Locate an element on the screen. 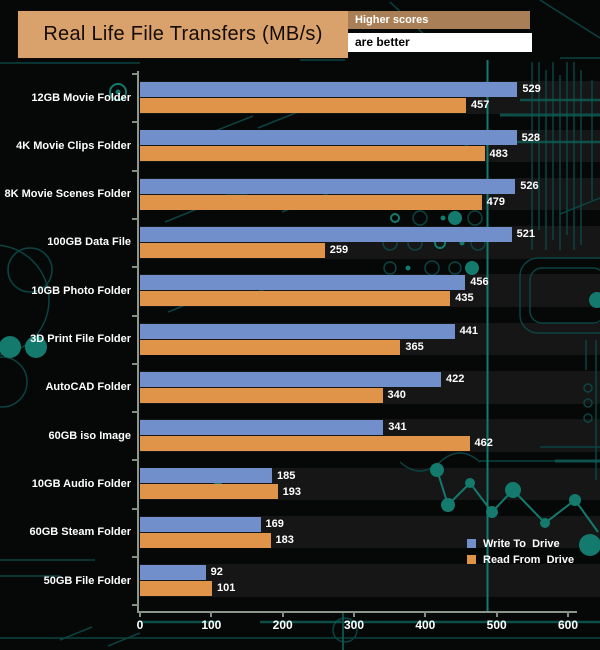  bar-row: 92 is located at coordinates (370, 572).